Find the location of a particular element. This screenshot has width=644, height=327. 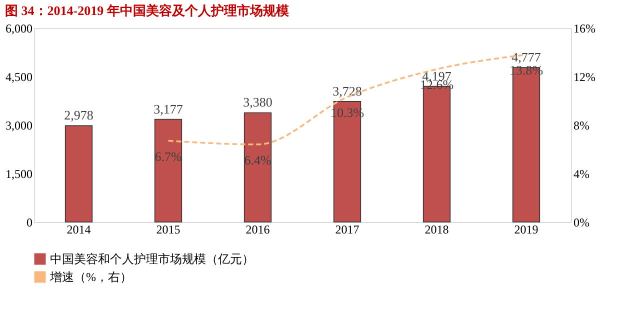

y-tick-label: 6,000 is located at coordinates (19, 29).